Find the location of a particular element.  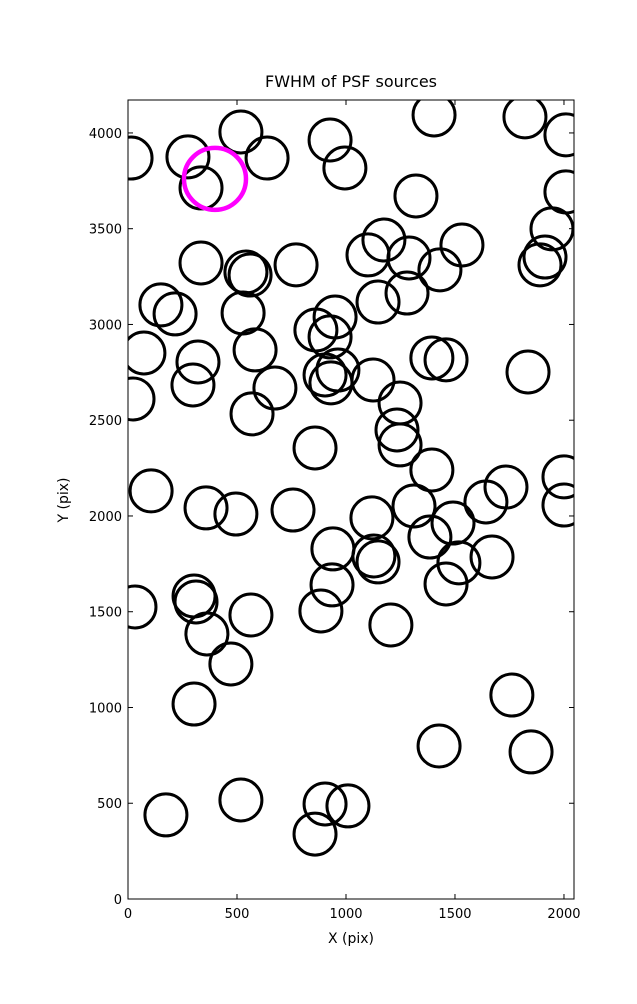

y-tick-label: 2000 is located at coordinates (105, 517).